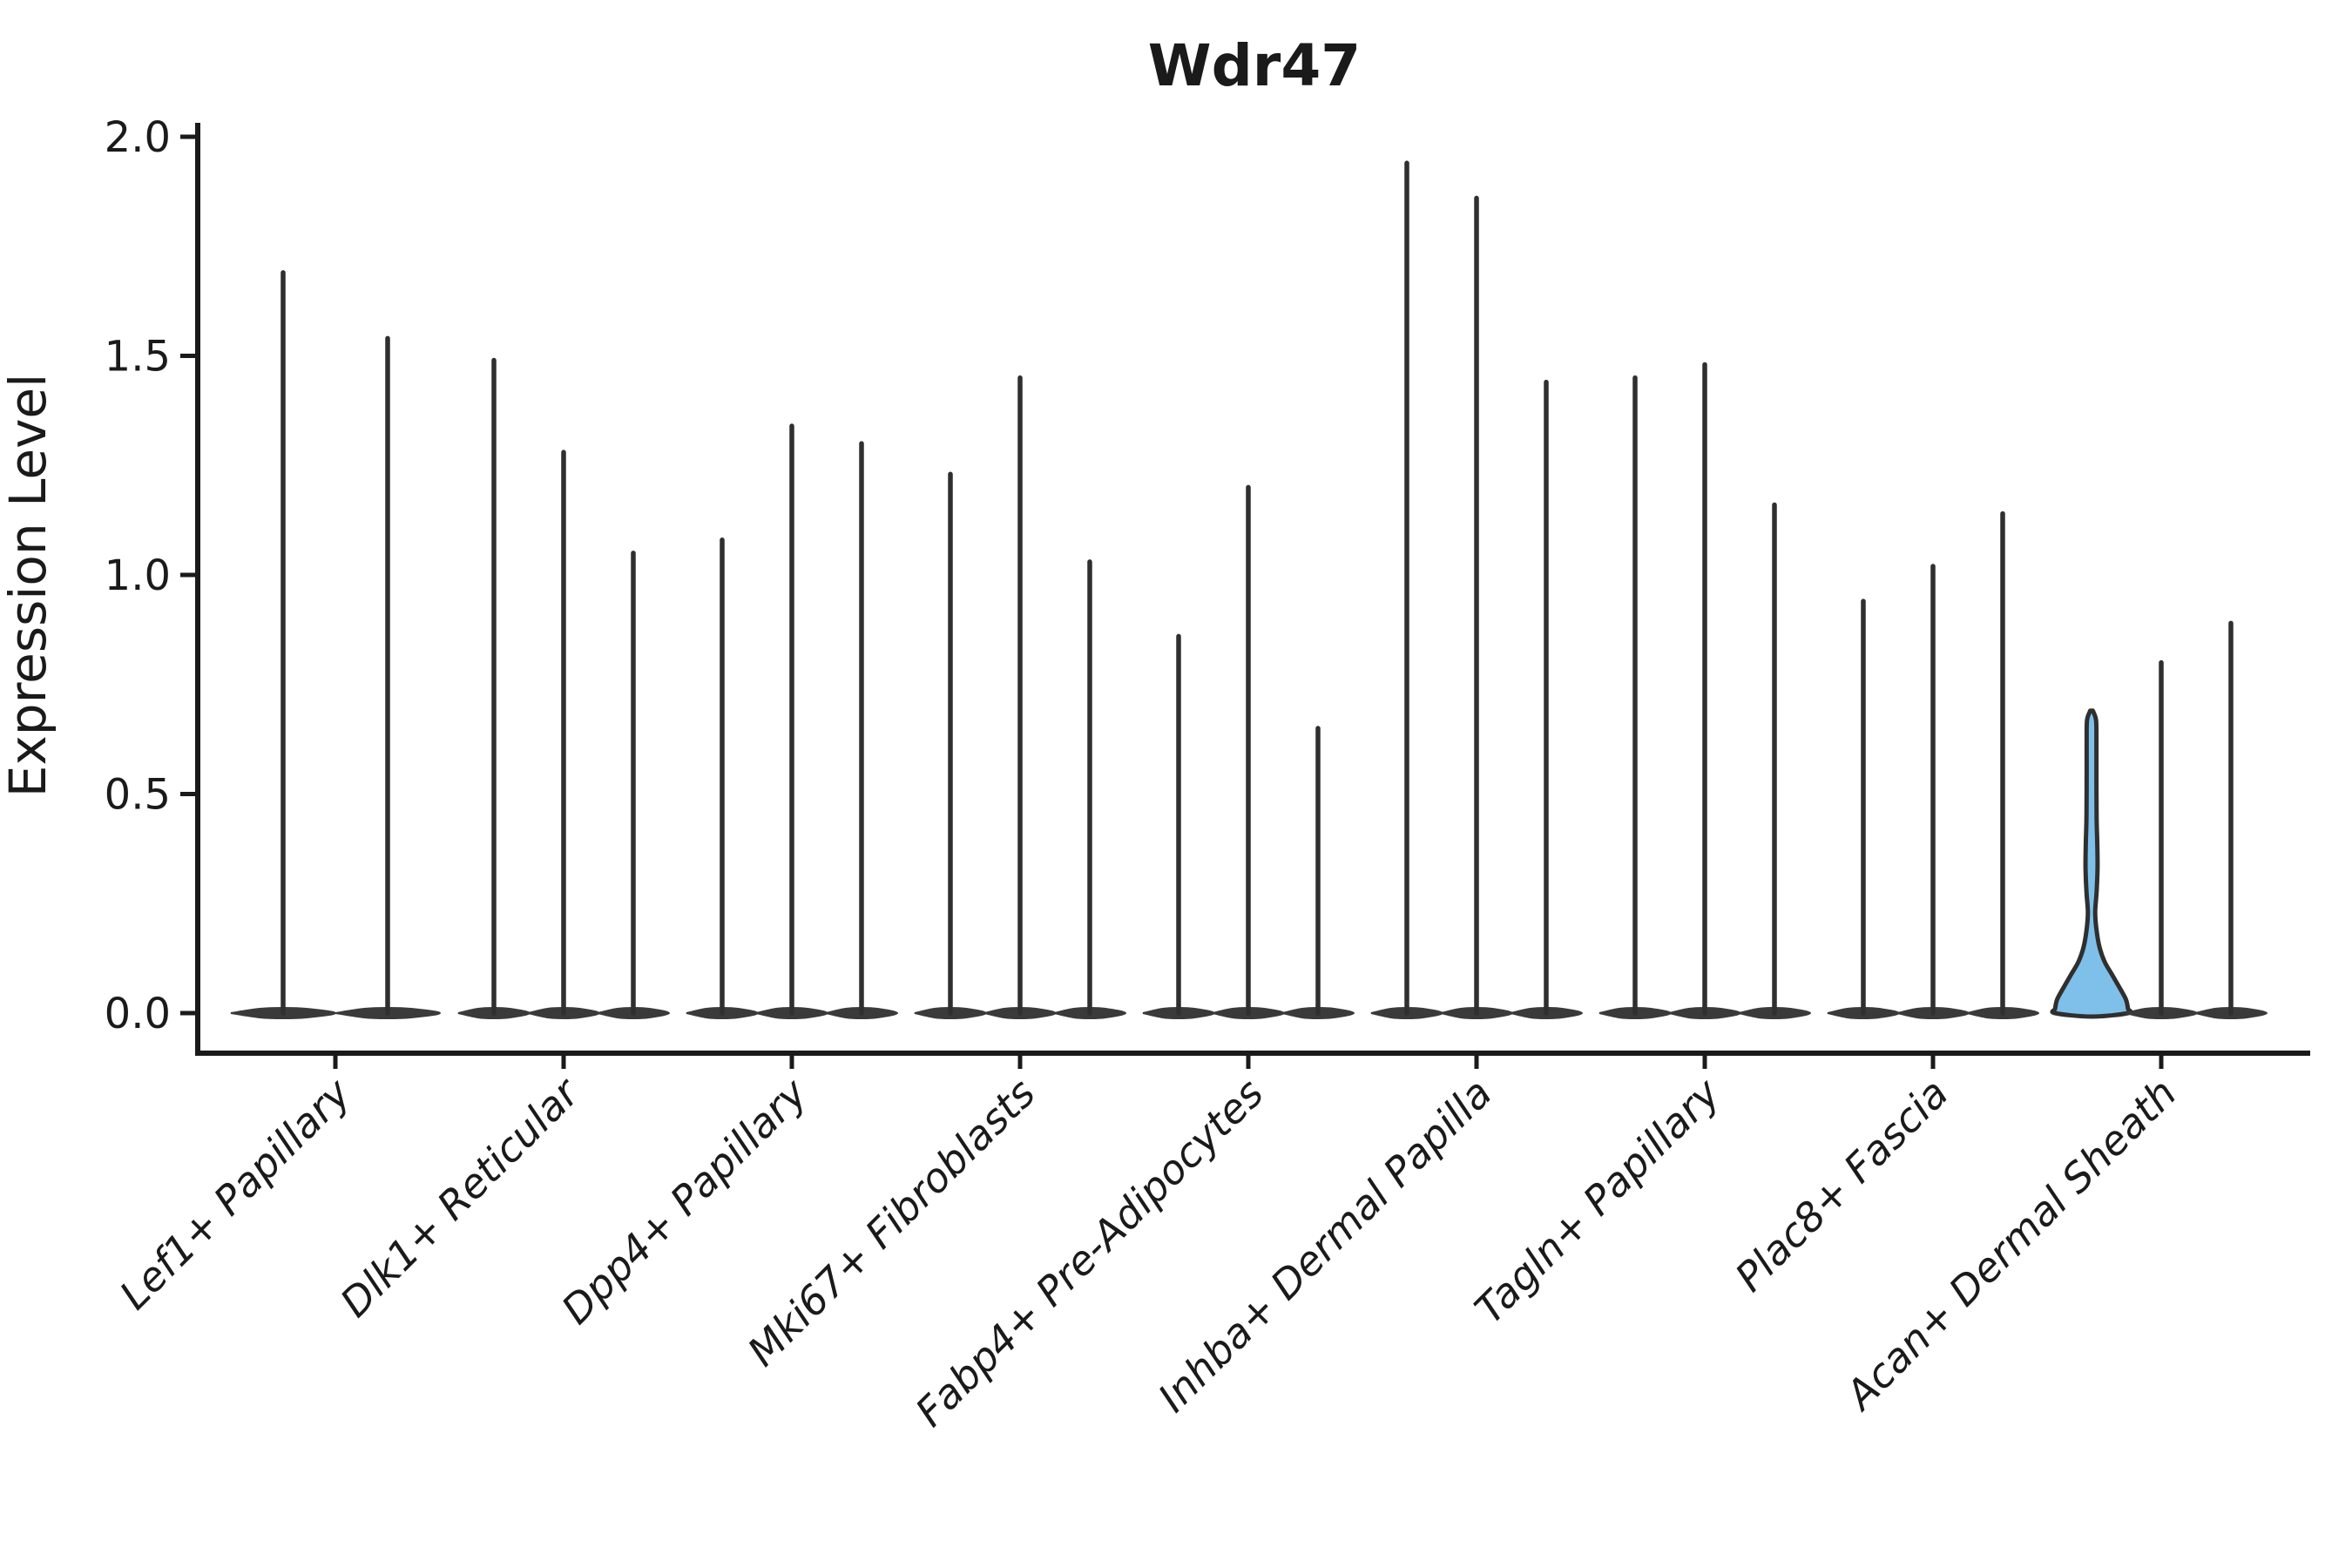 This screenshot has width=2352, height=1568. Describe the element at coordinates (2092, 864) in the screenshot. I see `highlighted-violin` at that location.